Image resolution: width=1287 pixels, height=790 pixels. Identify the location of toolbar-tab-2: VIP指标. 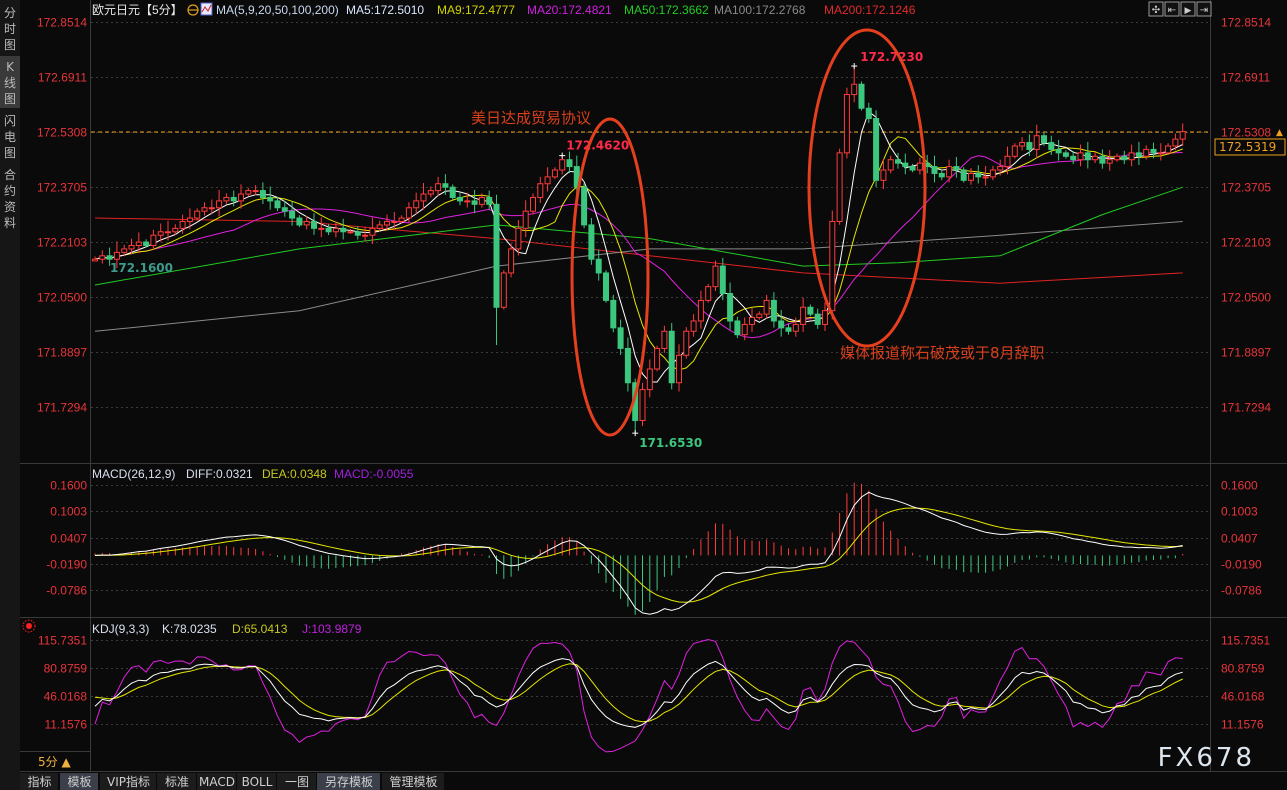
(128, 781).